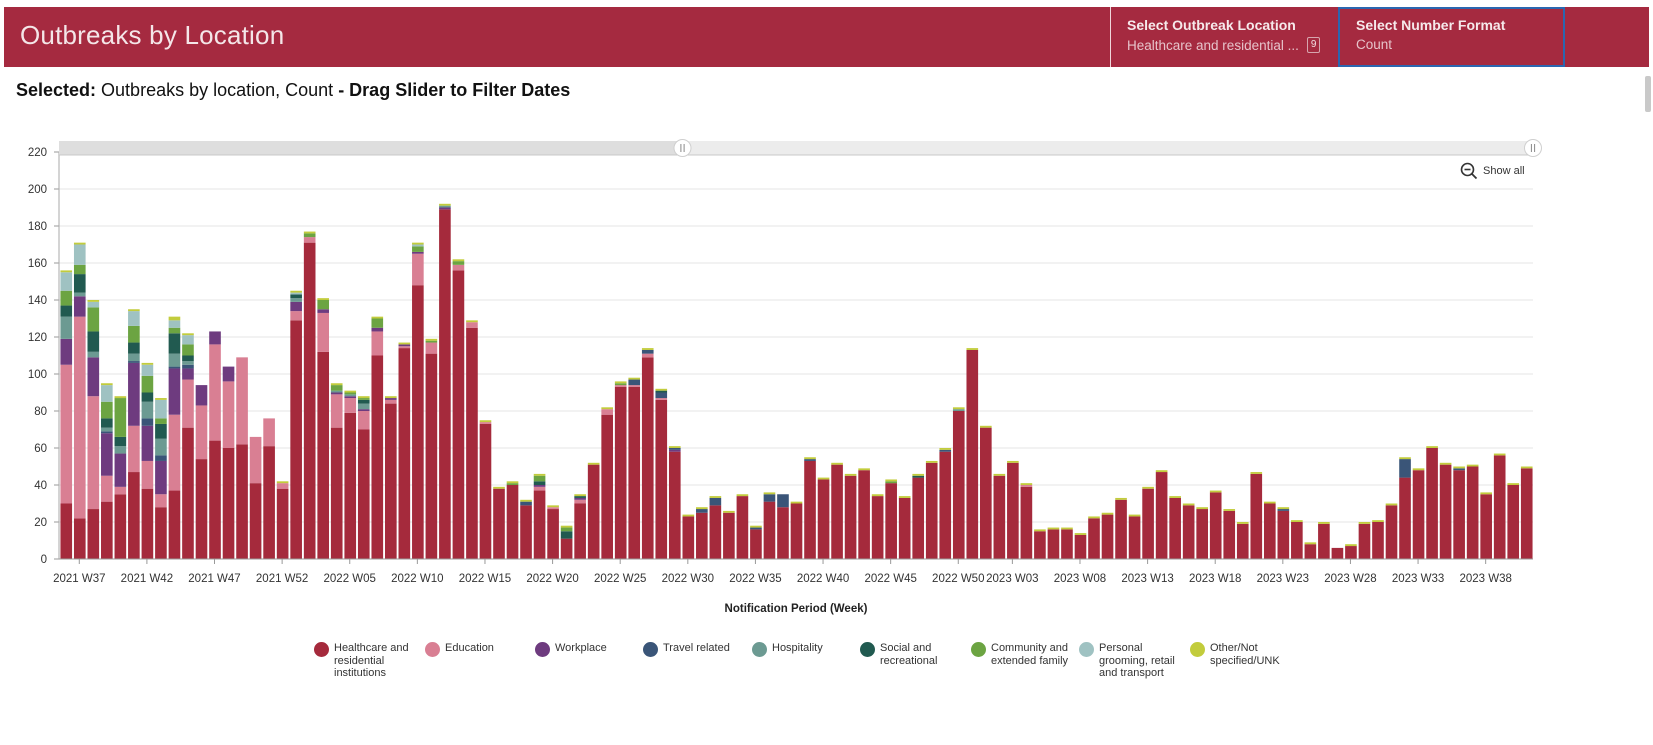 This screenshot has width=1653, height=745. Describe the element at coordinates (806, 661) in the screenshot. I see `legend-item: Hospitality` at that location.